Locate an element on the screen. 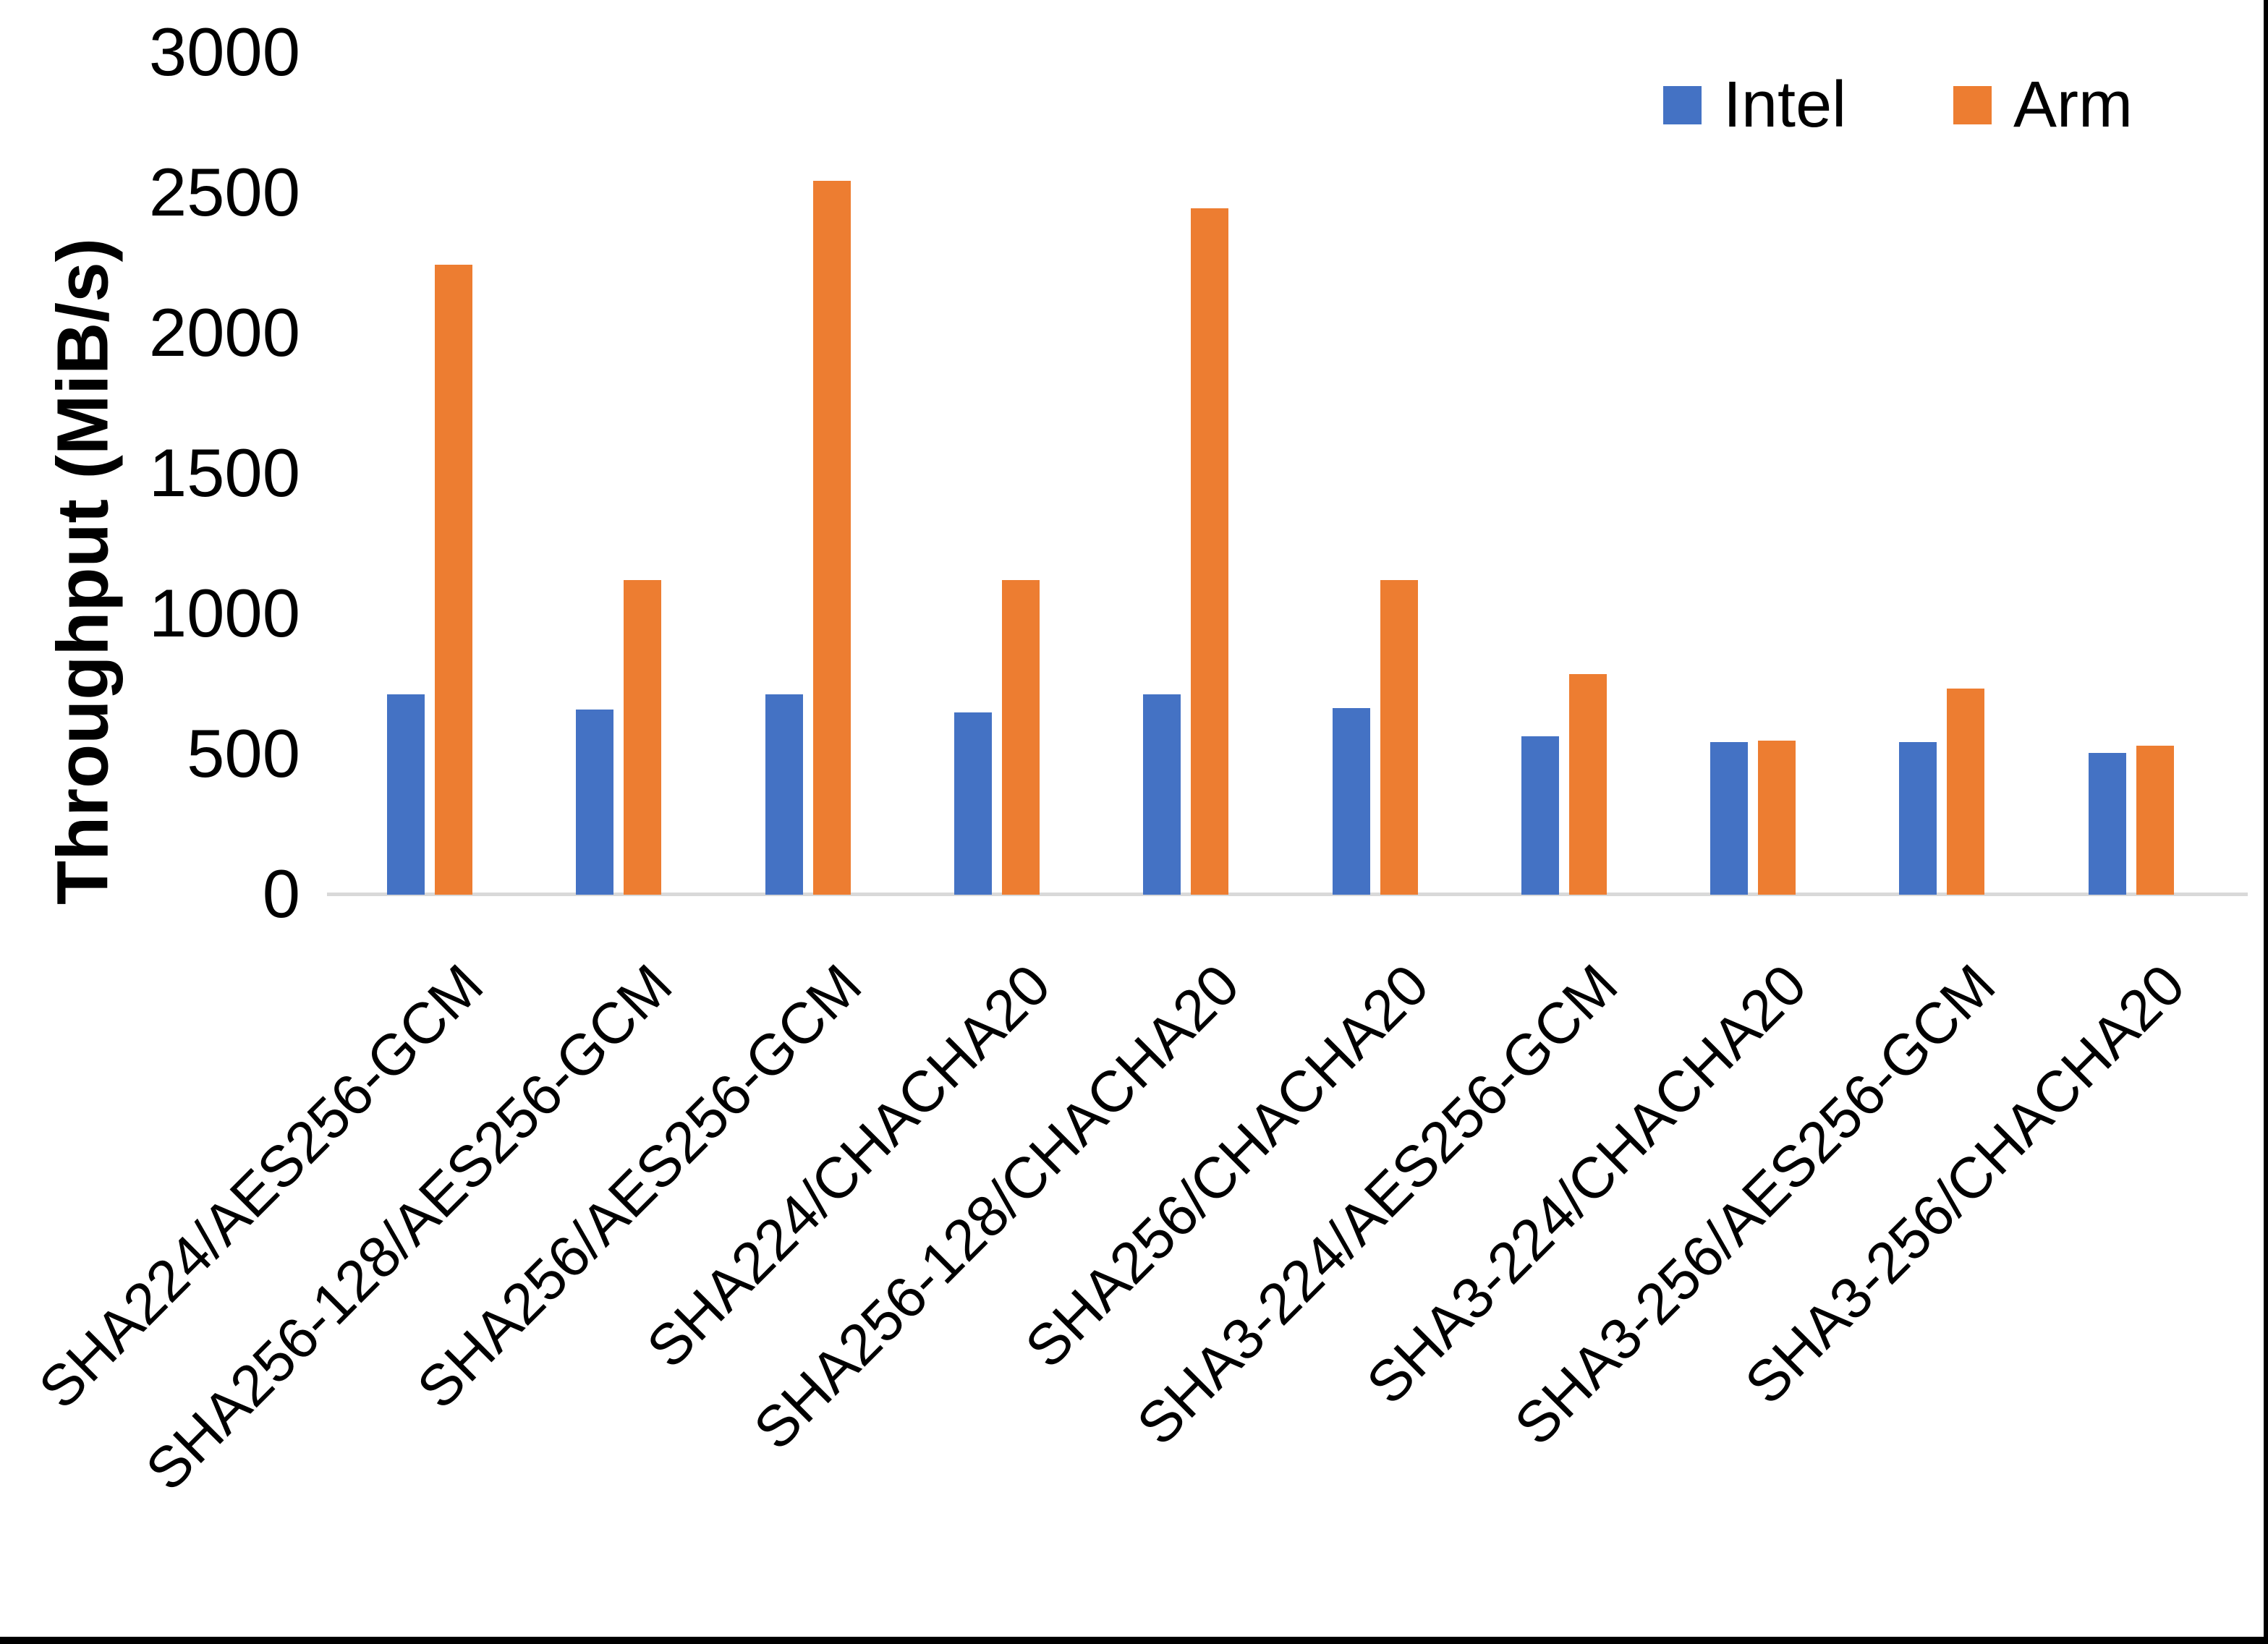  legend-swatch-arm is located at coordinates (1972, 104).